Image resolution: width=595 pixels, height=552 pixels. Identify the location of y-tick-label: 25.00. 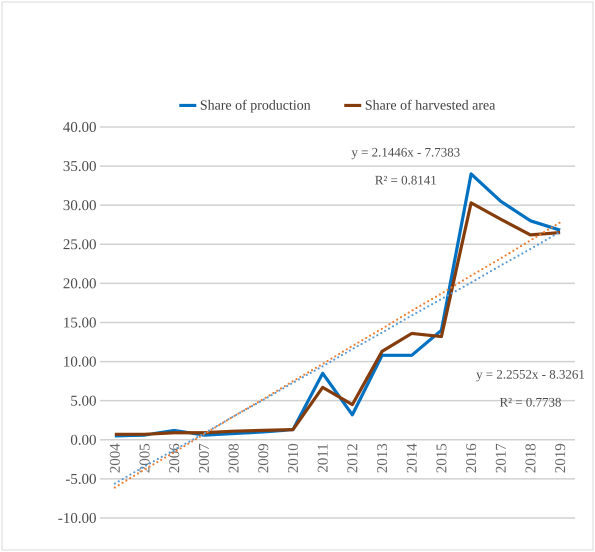
(80, 244).